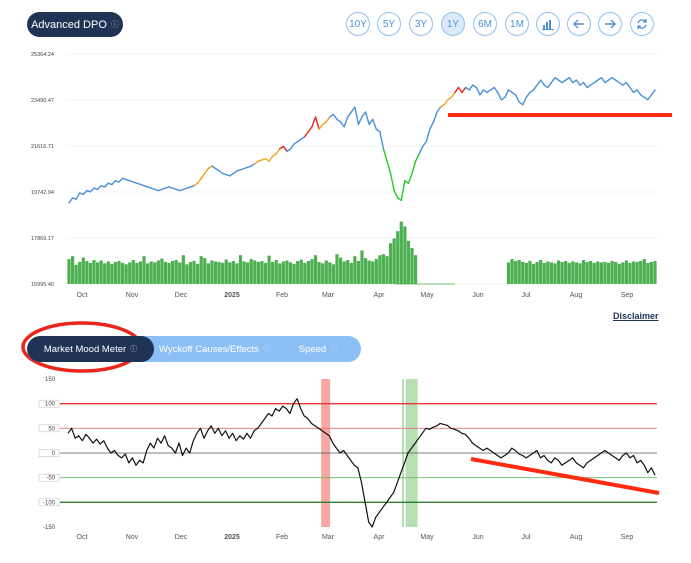 Image resolution: width=691 pixels, height=563 pixels. Describe the element at coordinates (49, 453) in the screenshot. I see `y-tick-box` at that location.